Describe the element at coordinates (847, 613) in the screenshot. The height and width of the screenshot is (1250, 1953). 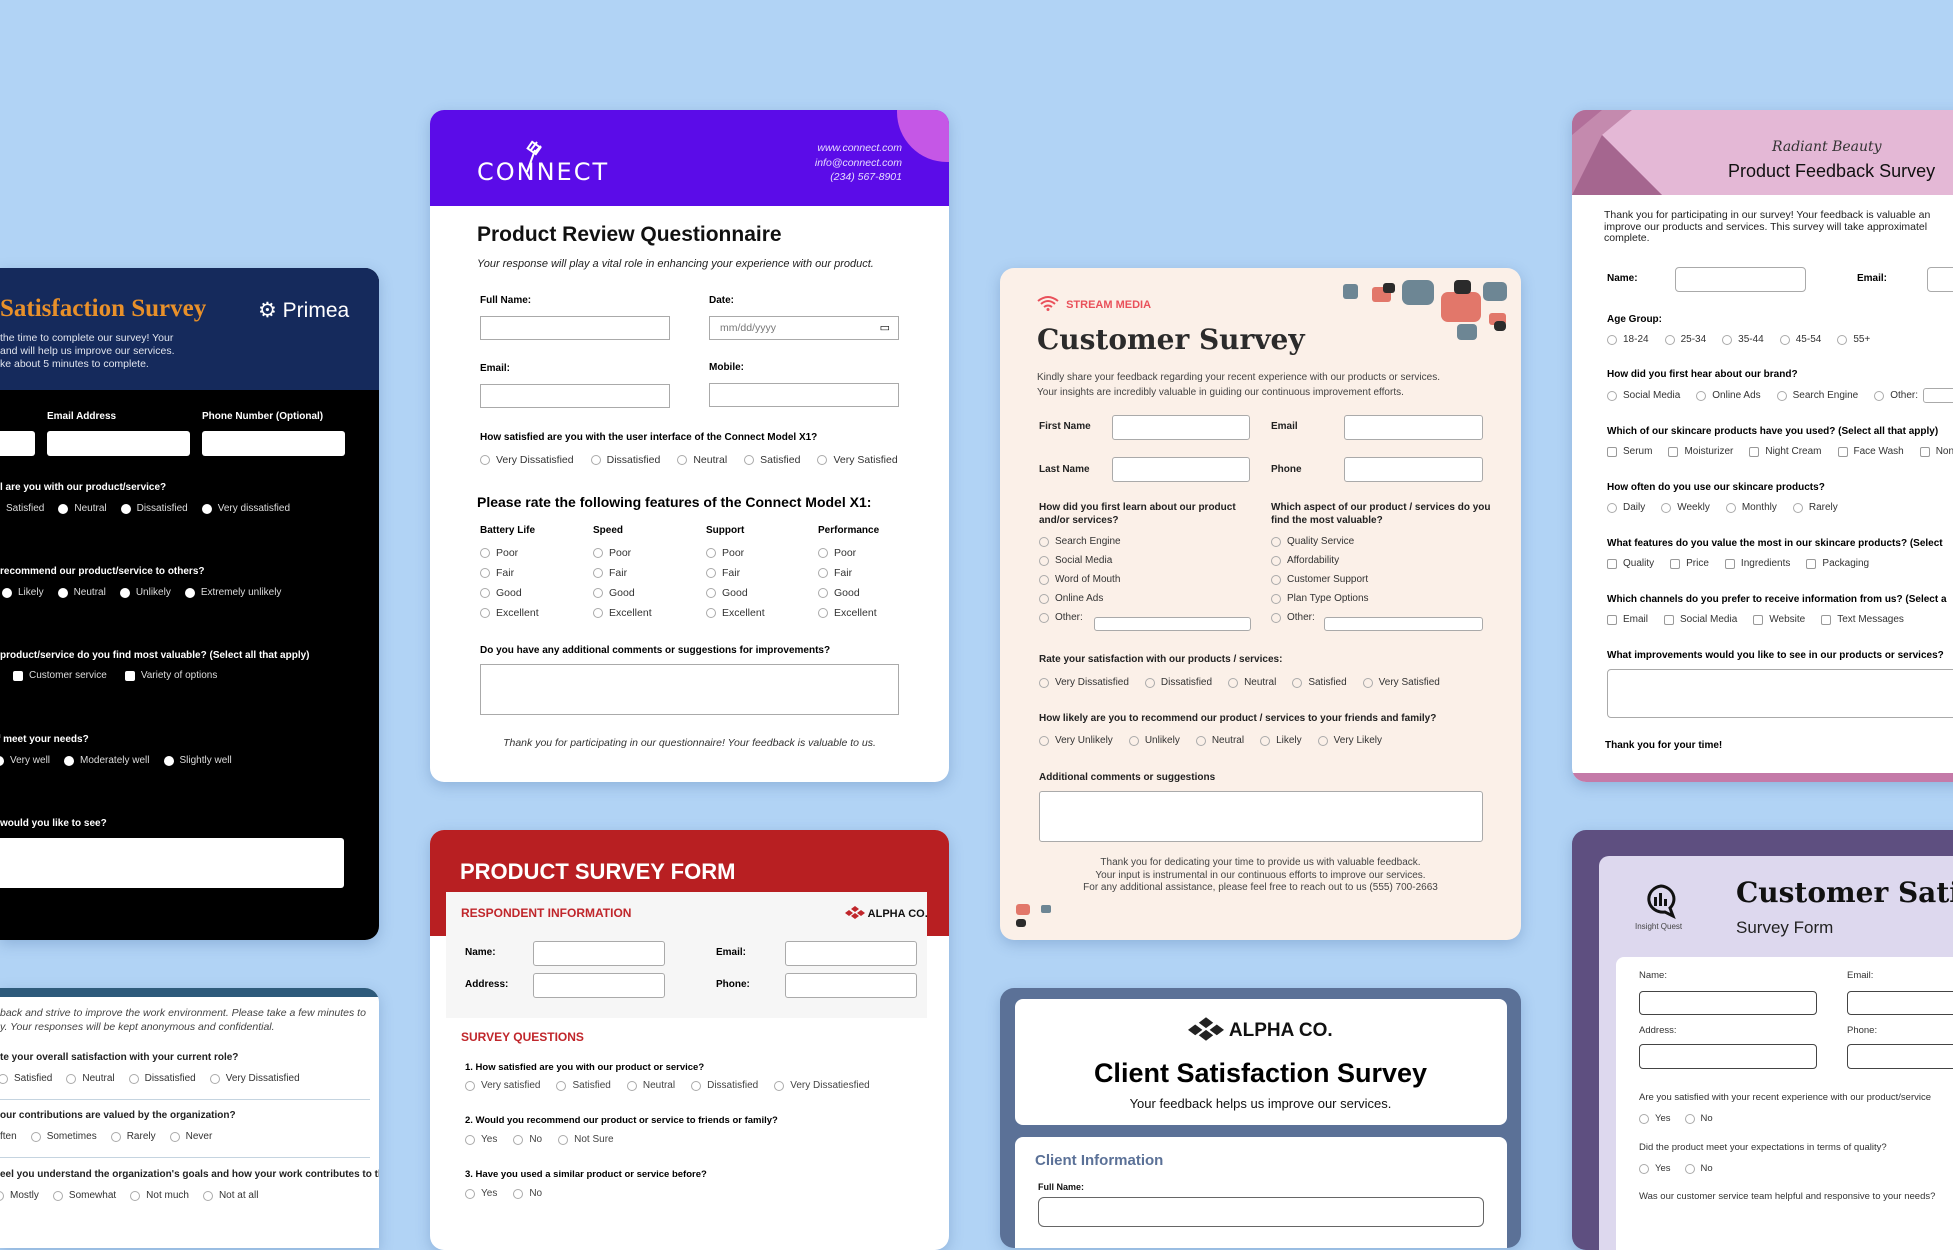
I see `option: Excellent` at that location.